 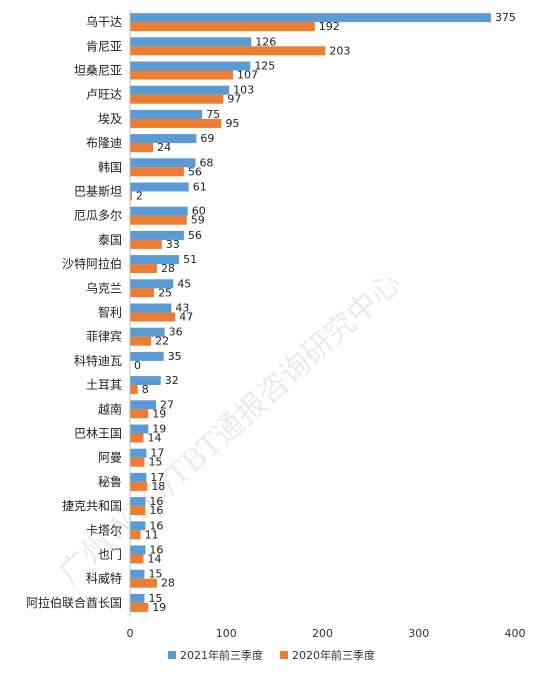 I want to click on value-label: 69, so click(x=207, y=138).